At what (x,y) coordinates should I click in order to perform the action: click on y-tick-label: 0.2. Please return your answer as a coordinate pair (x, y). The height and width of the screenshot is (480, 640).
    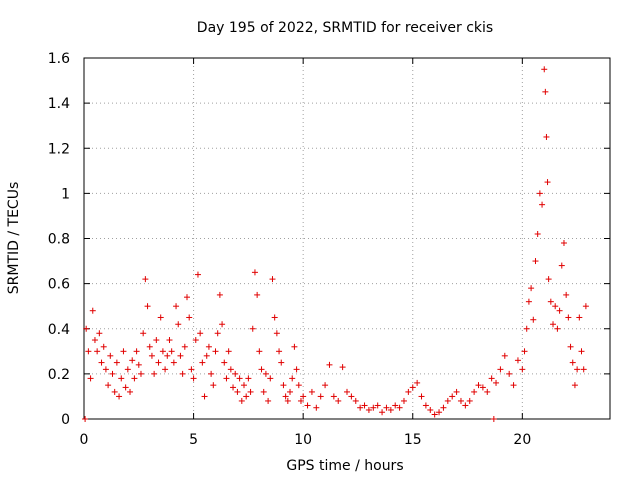
    Looking at the image, I should click on (59, 375).